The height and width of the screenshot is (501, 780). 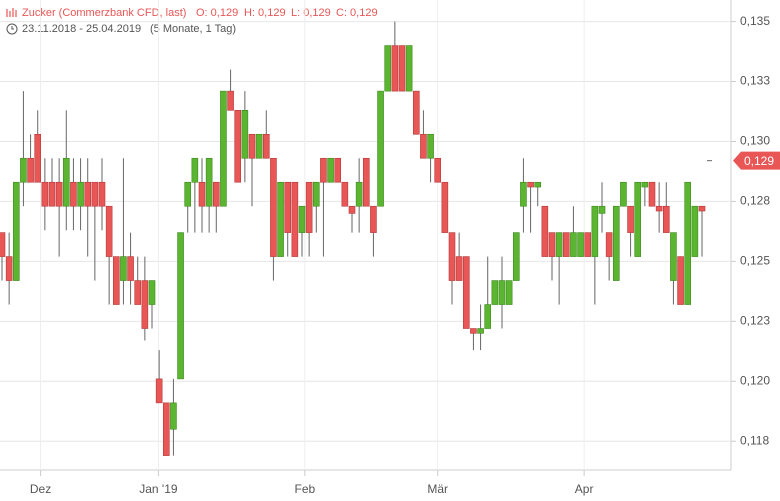 What do you see at coordinates (104, 13) in the screenshot?
I see `instrument-title: Zucker (Commerzbank CFD, last)` at bounding box center [104, 13].